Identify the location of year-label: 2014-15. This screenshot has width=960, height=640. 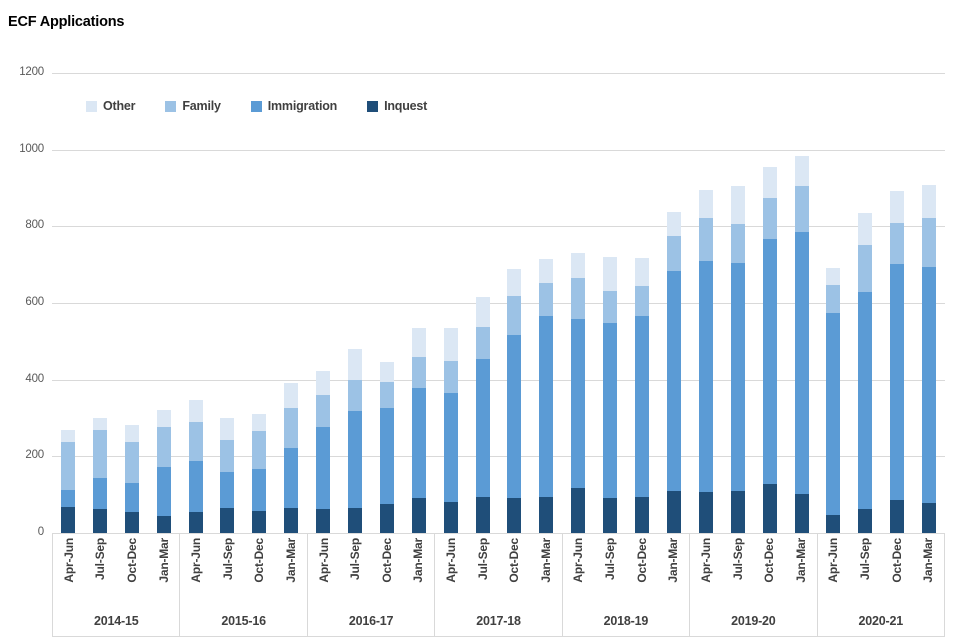
(116, 620).